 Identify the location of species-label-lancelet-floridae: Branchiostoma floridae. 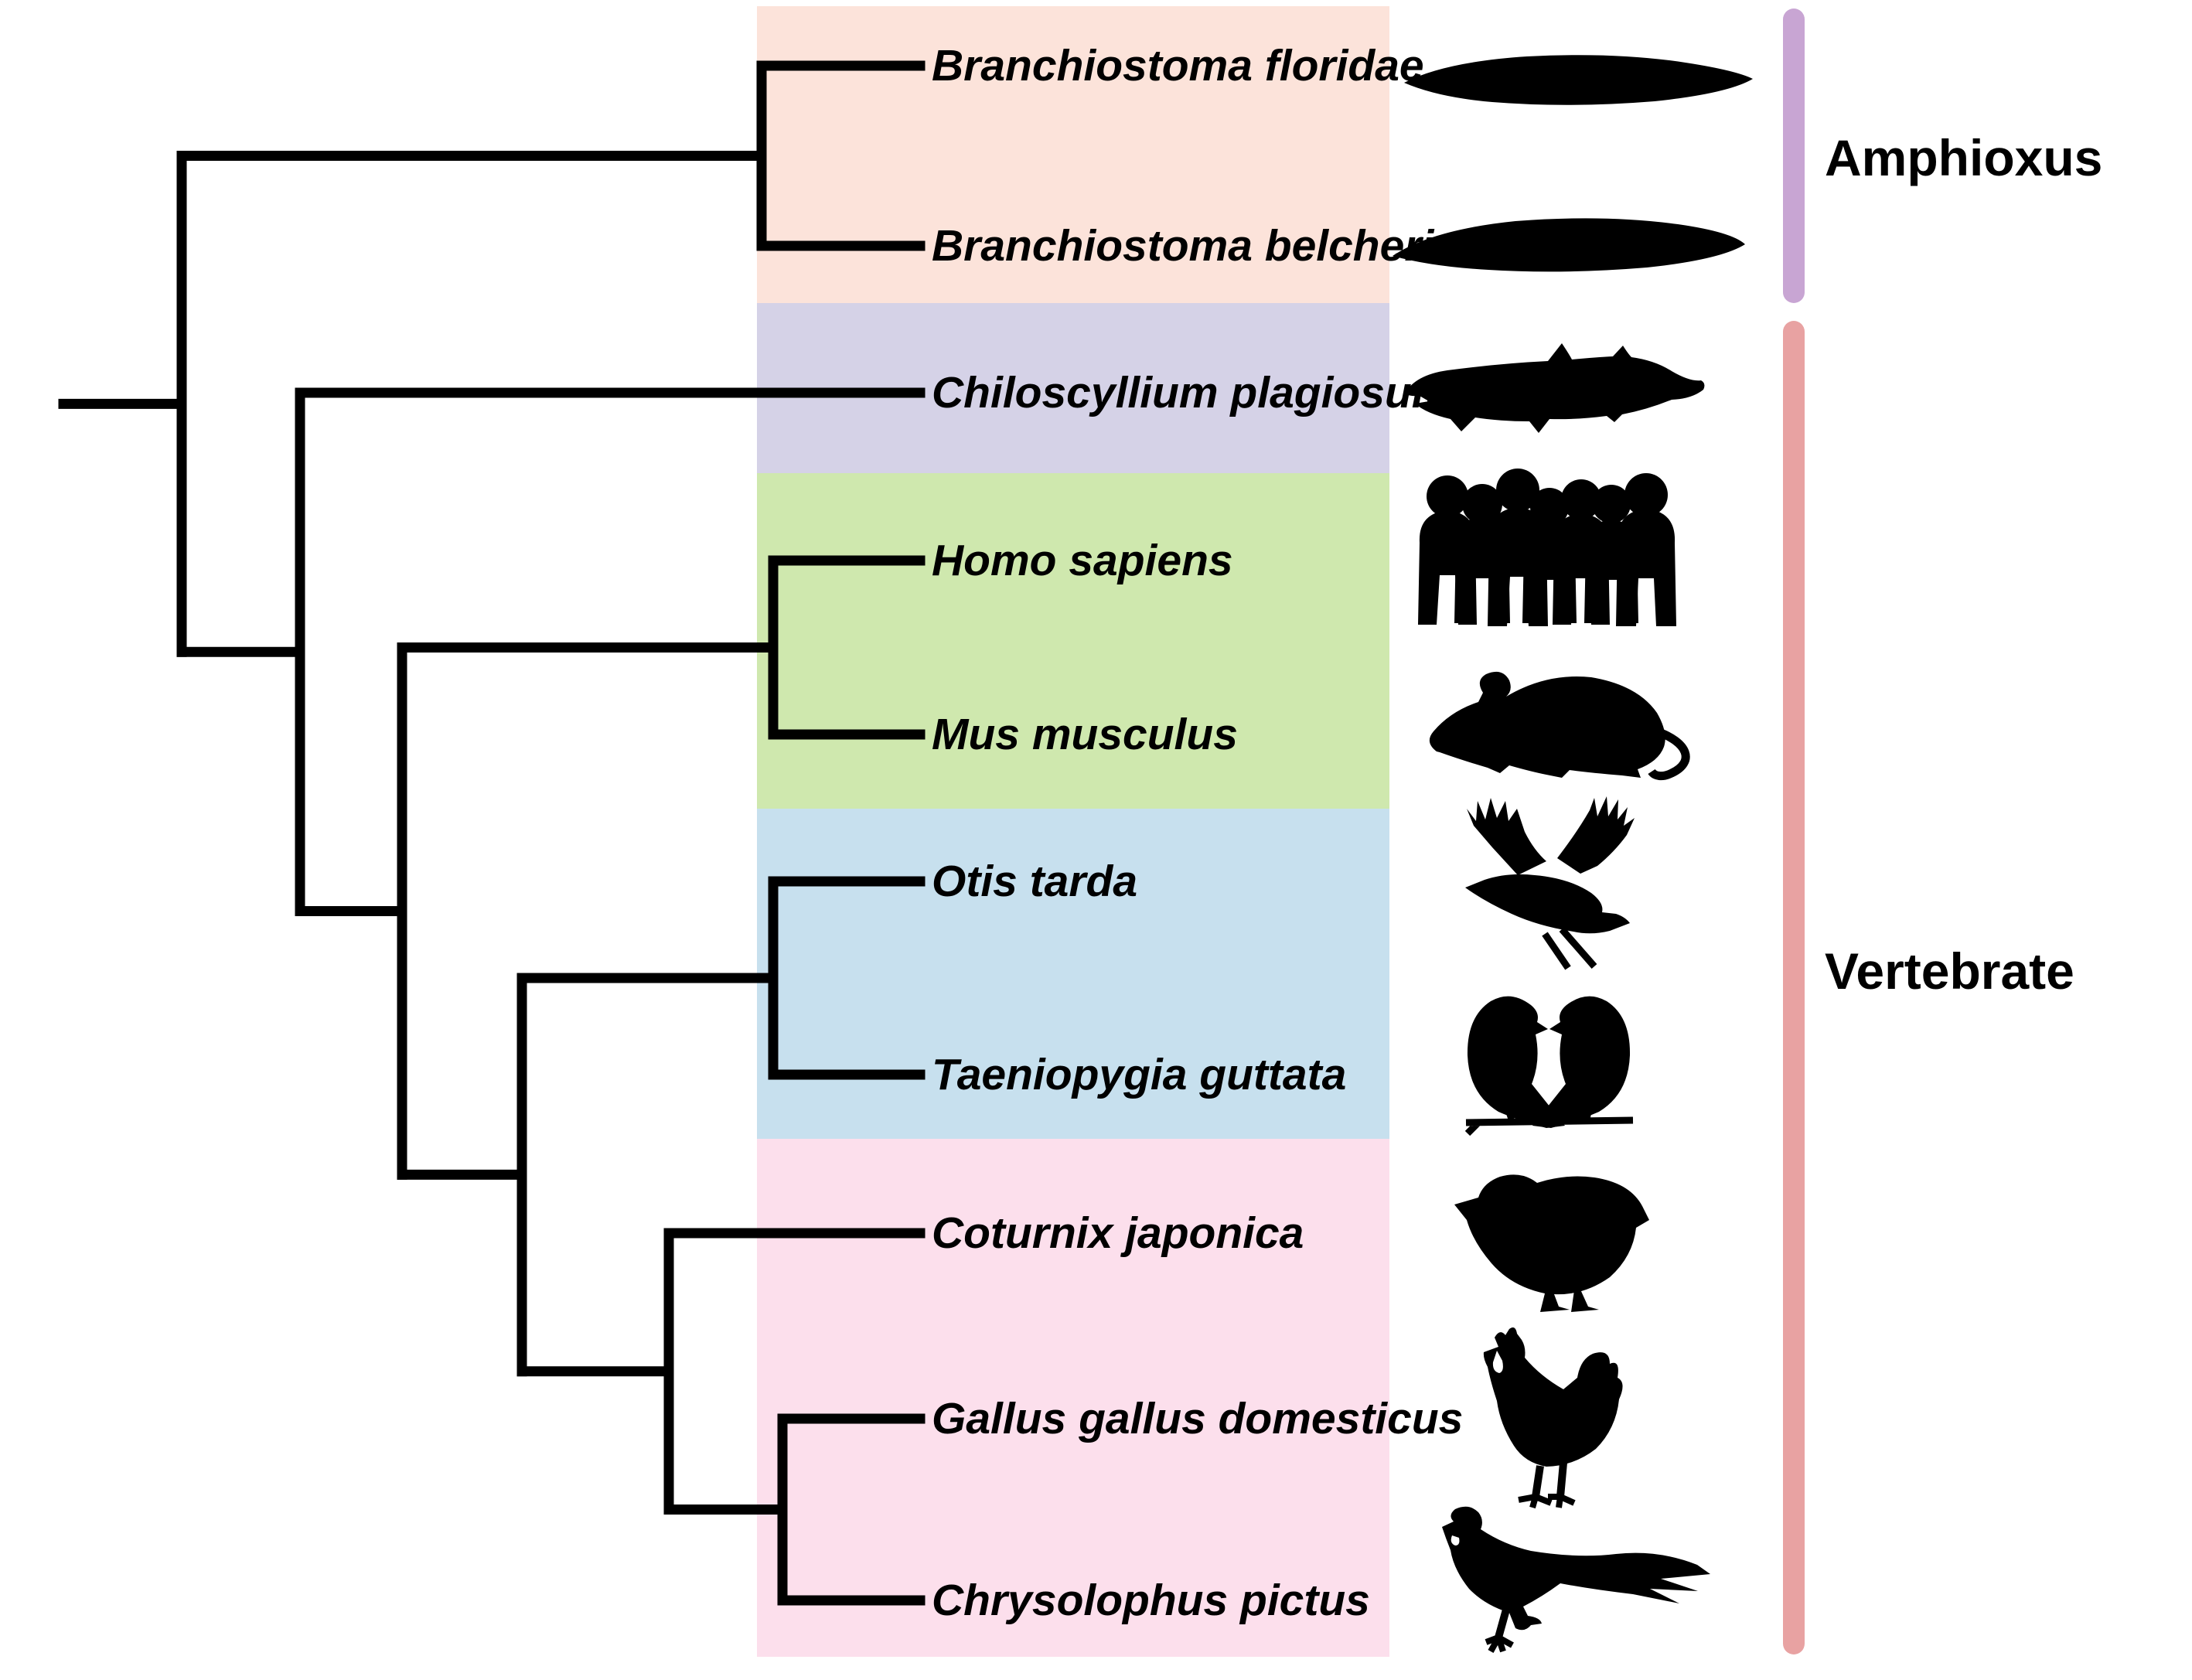
(1178, 65).